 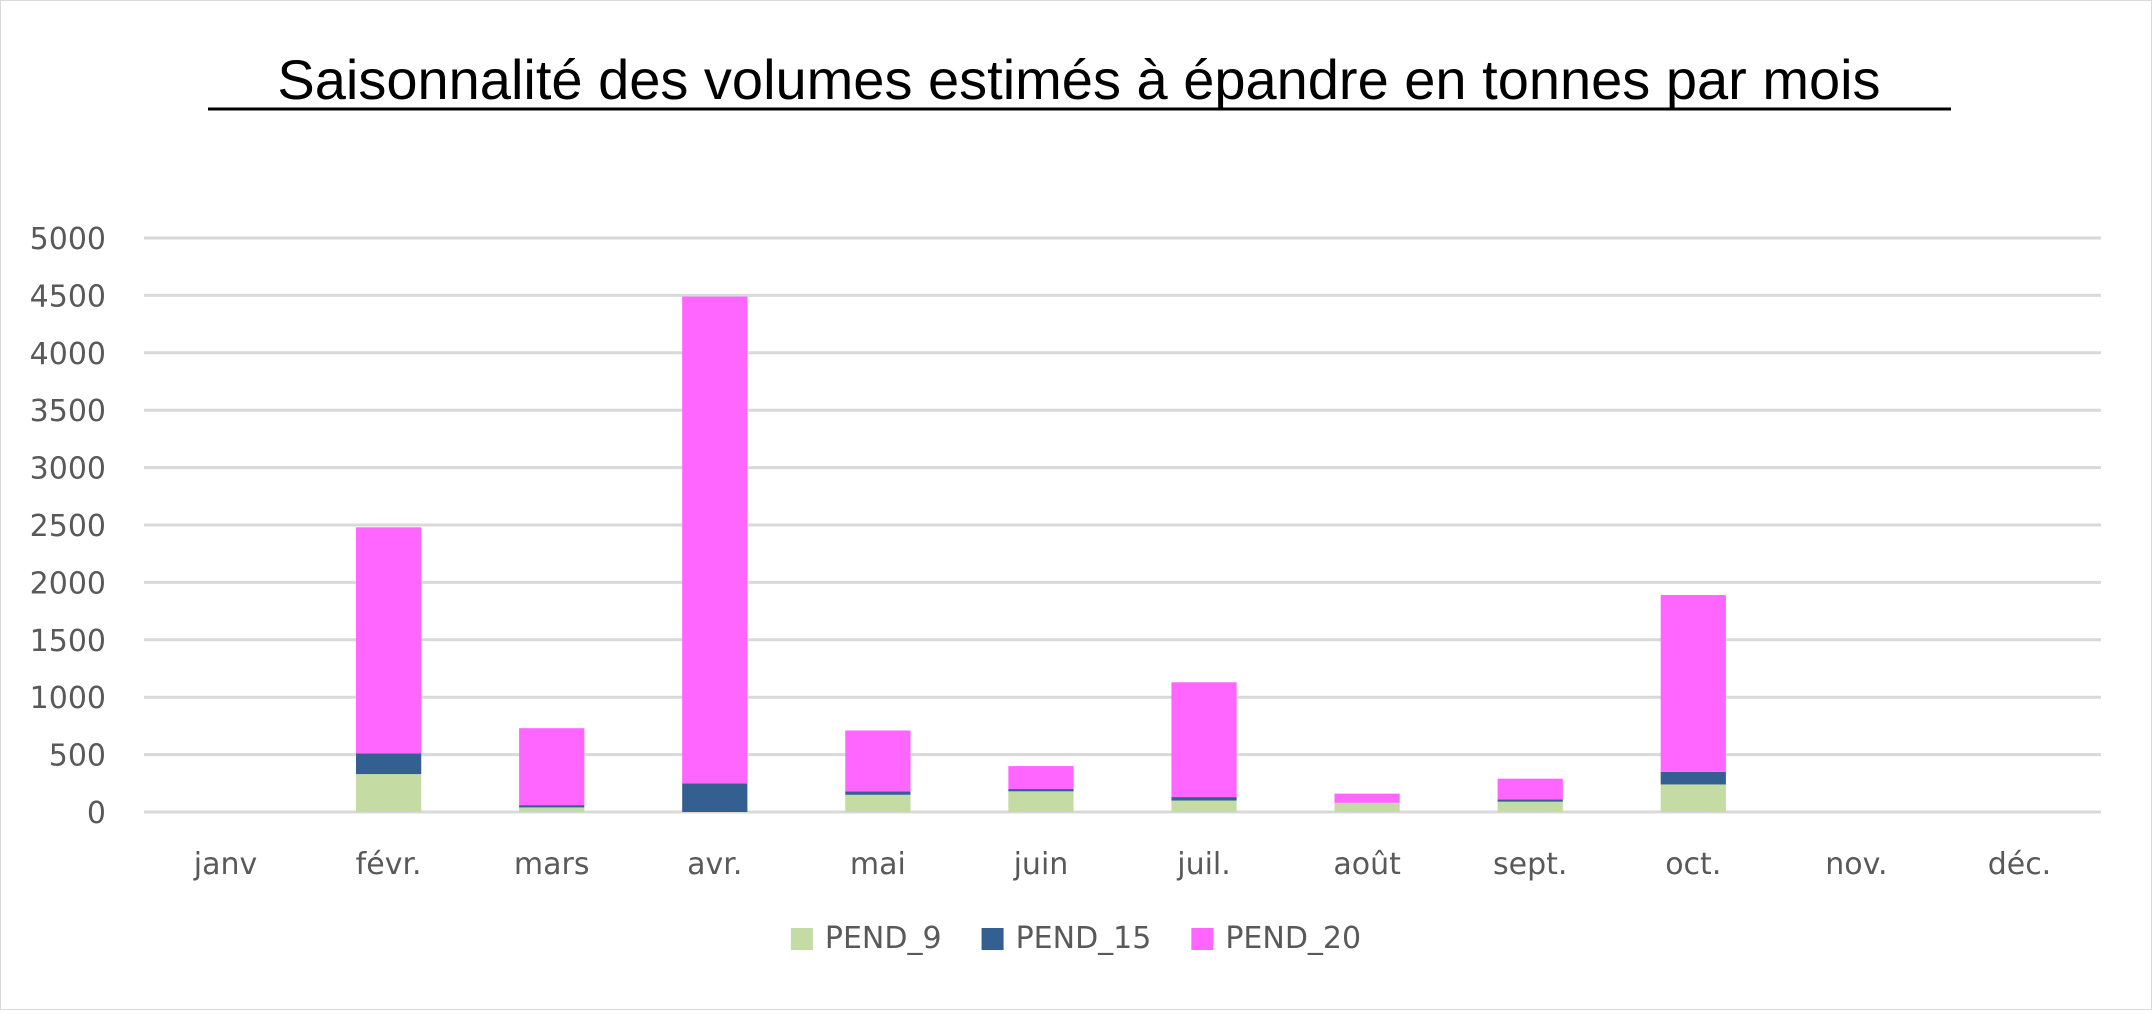 I want to click on x-tick-label: nov., so click(x=1856, y=864).